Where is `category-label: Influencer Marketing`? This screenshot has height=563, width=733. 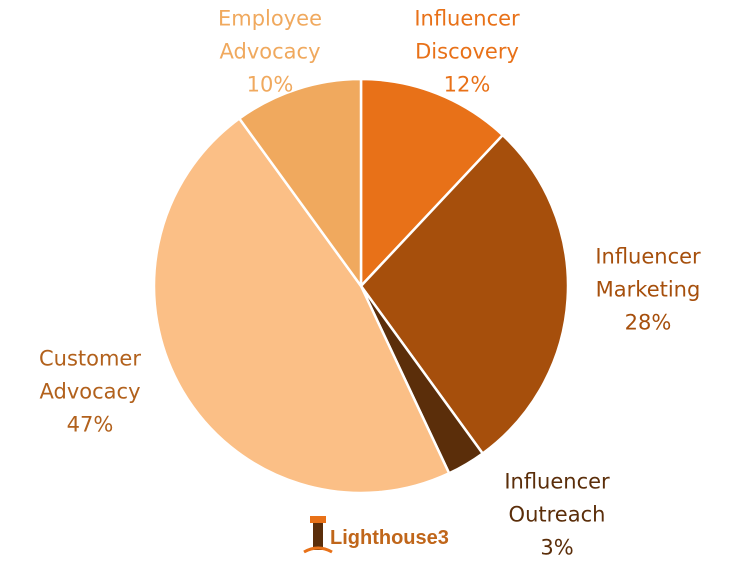
category-label: Influencer Marketing is located at coordinates (648, 273).